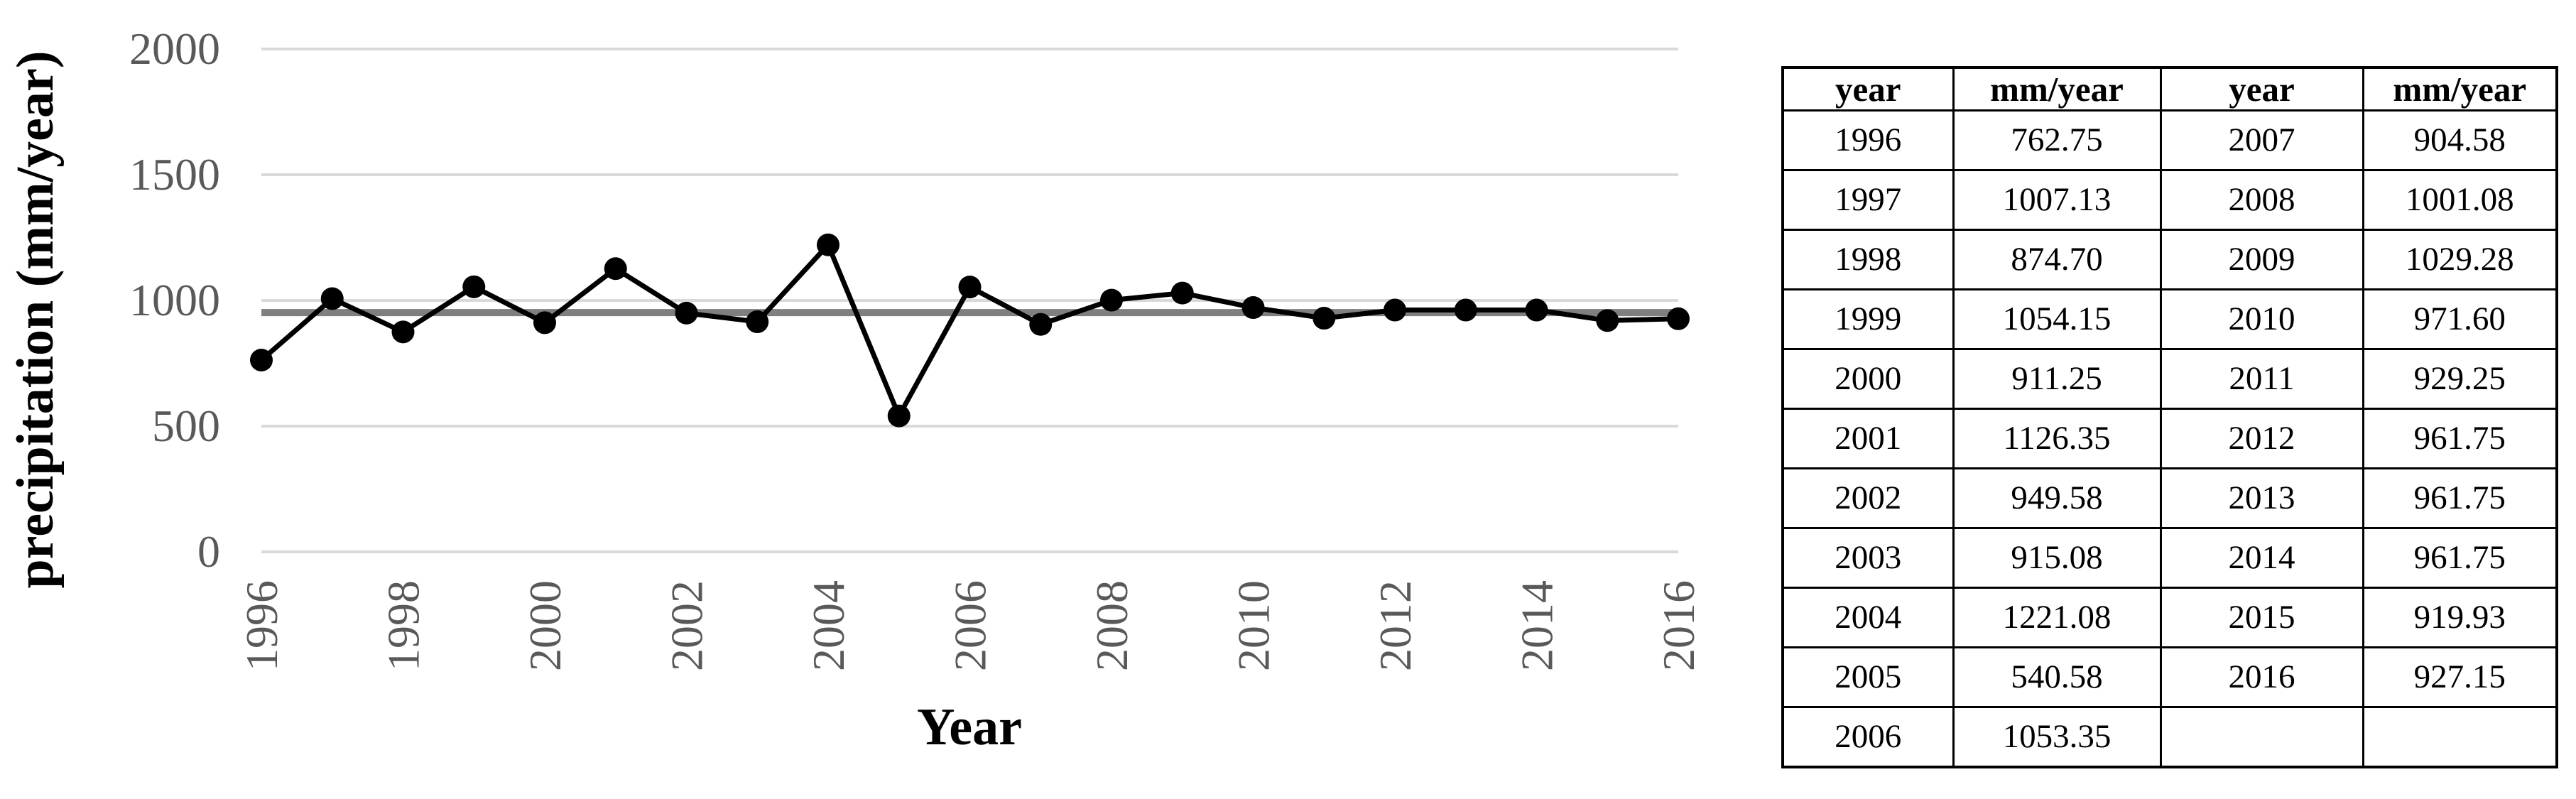 This screenshot has width=2576, height=799. Describe the element at coordinates (175, 174) in the screenshot. I see `y-tick-label: 1500` at that location.